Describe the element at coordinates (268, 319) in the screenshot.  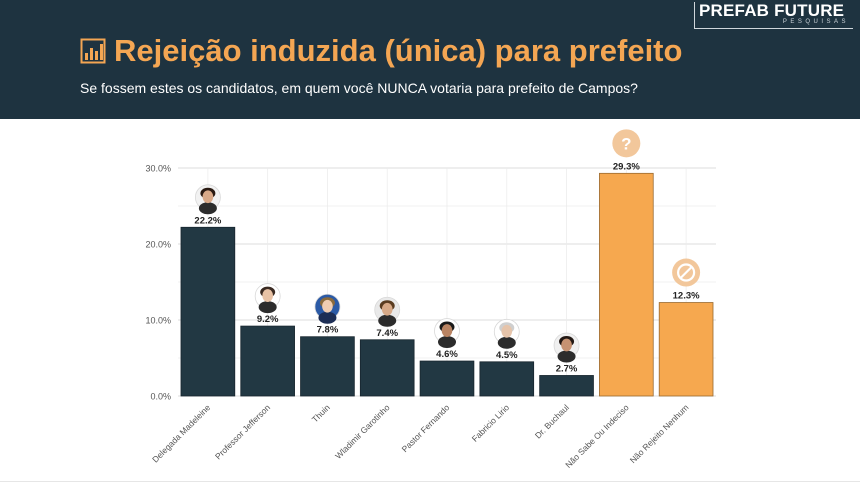
I see `data-label: 9.2%` at that location.